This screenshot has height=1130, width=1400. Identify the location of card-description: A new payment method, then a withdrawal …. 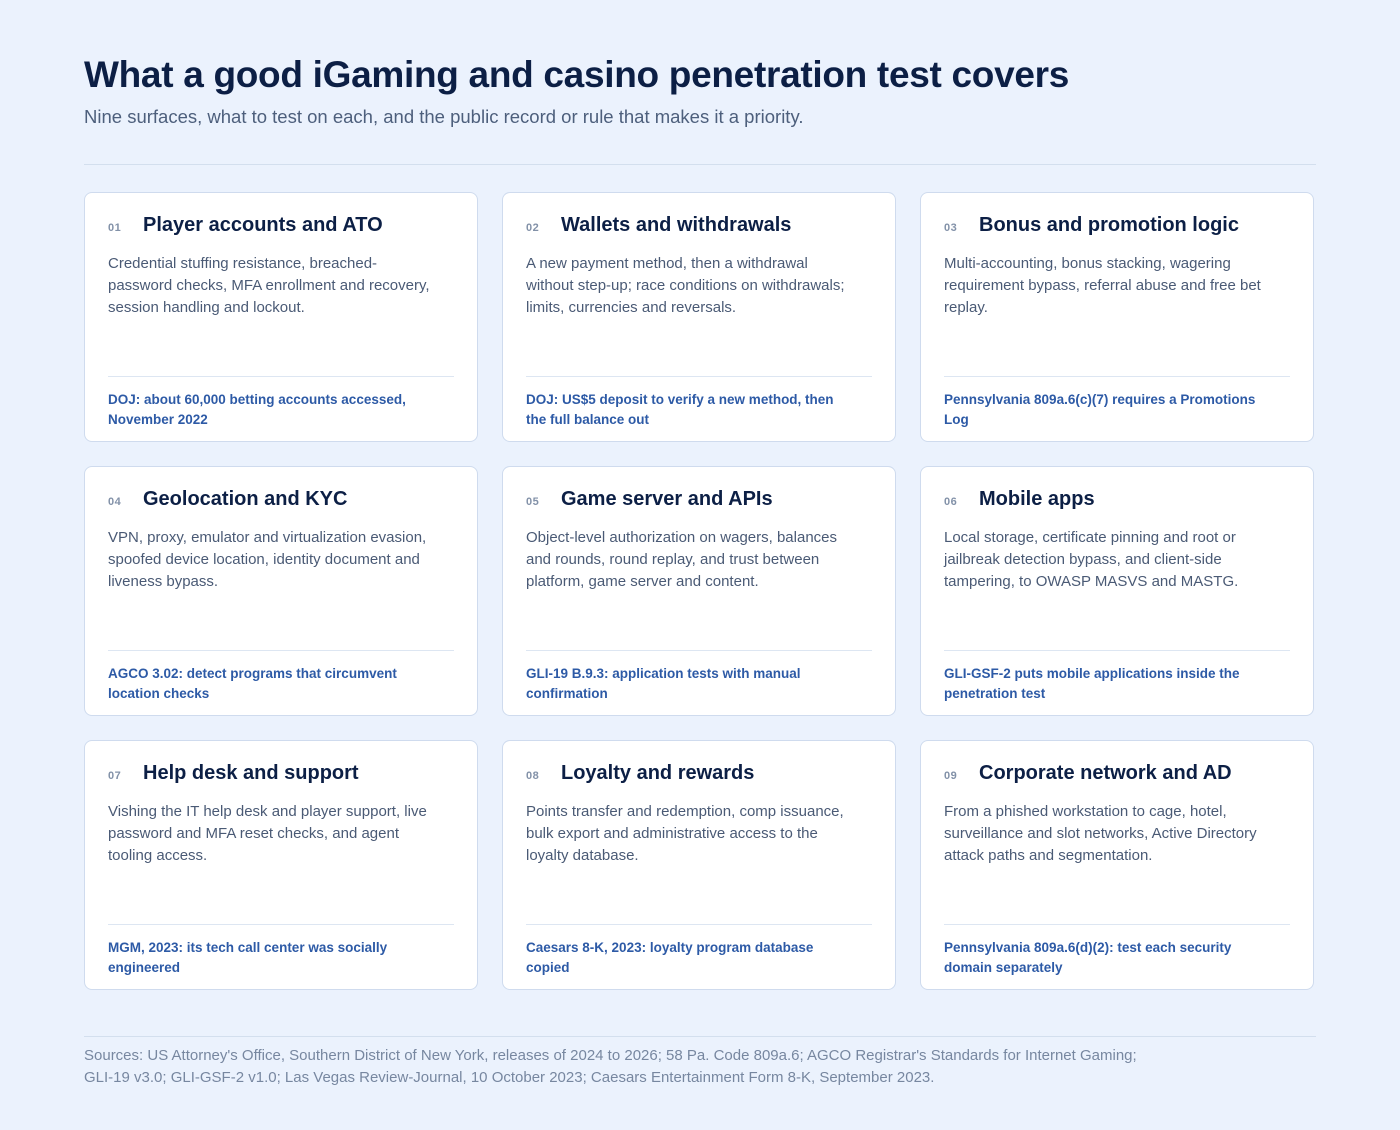
(685, 285).